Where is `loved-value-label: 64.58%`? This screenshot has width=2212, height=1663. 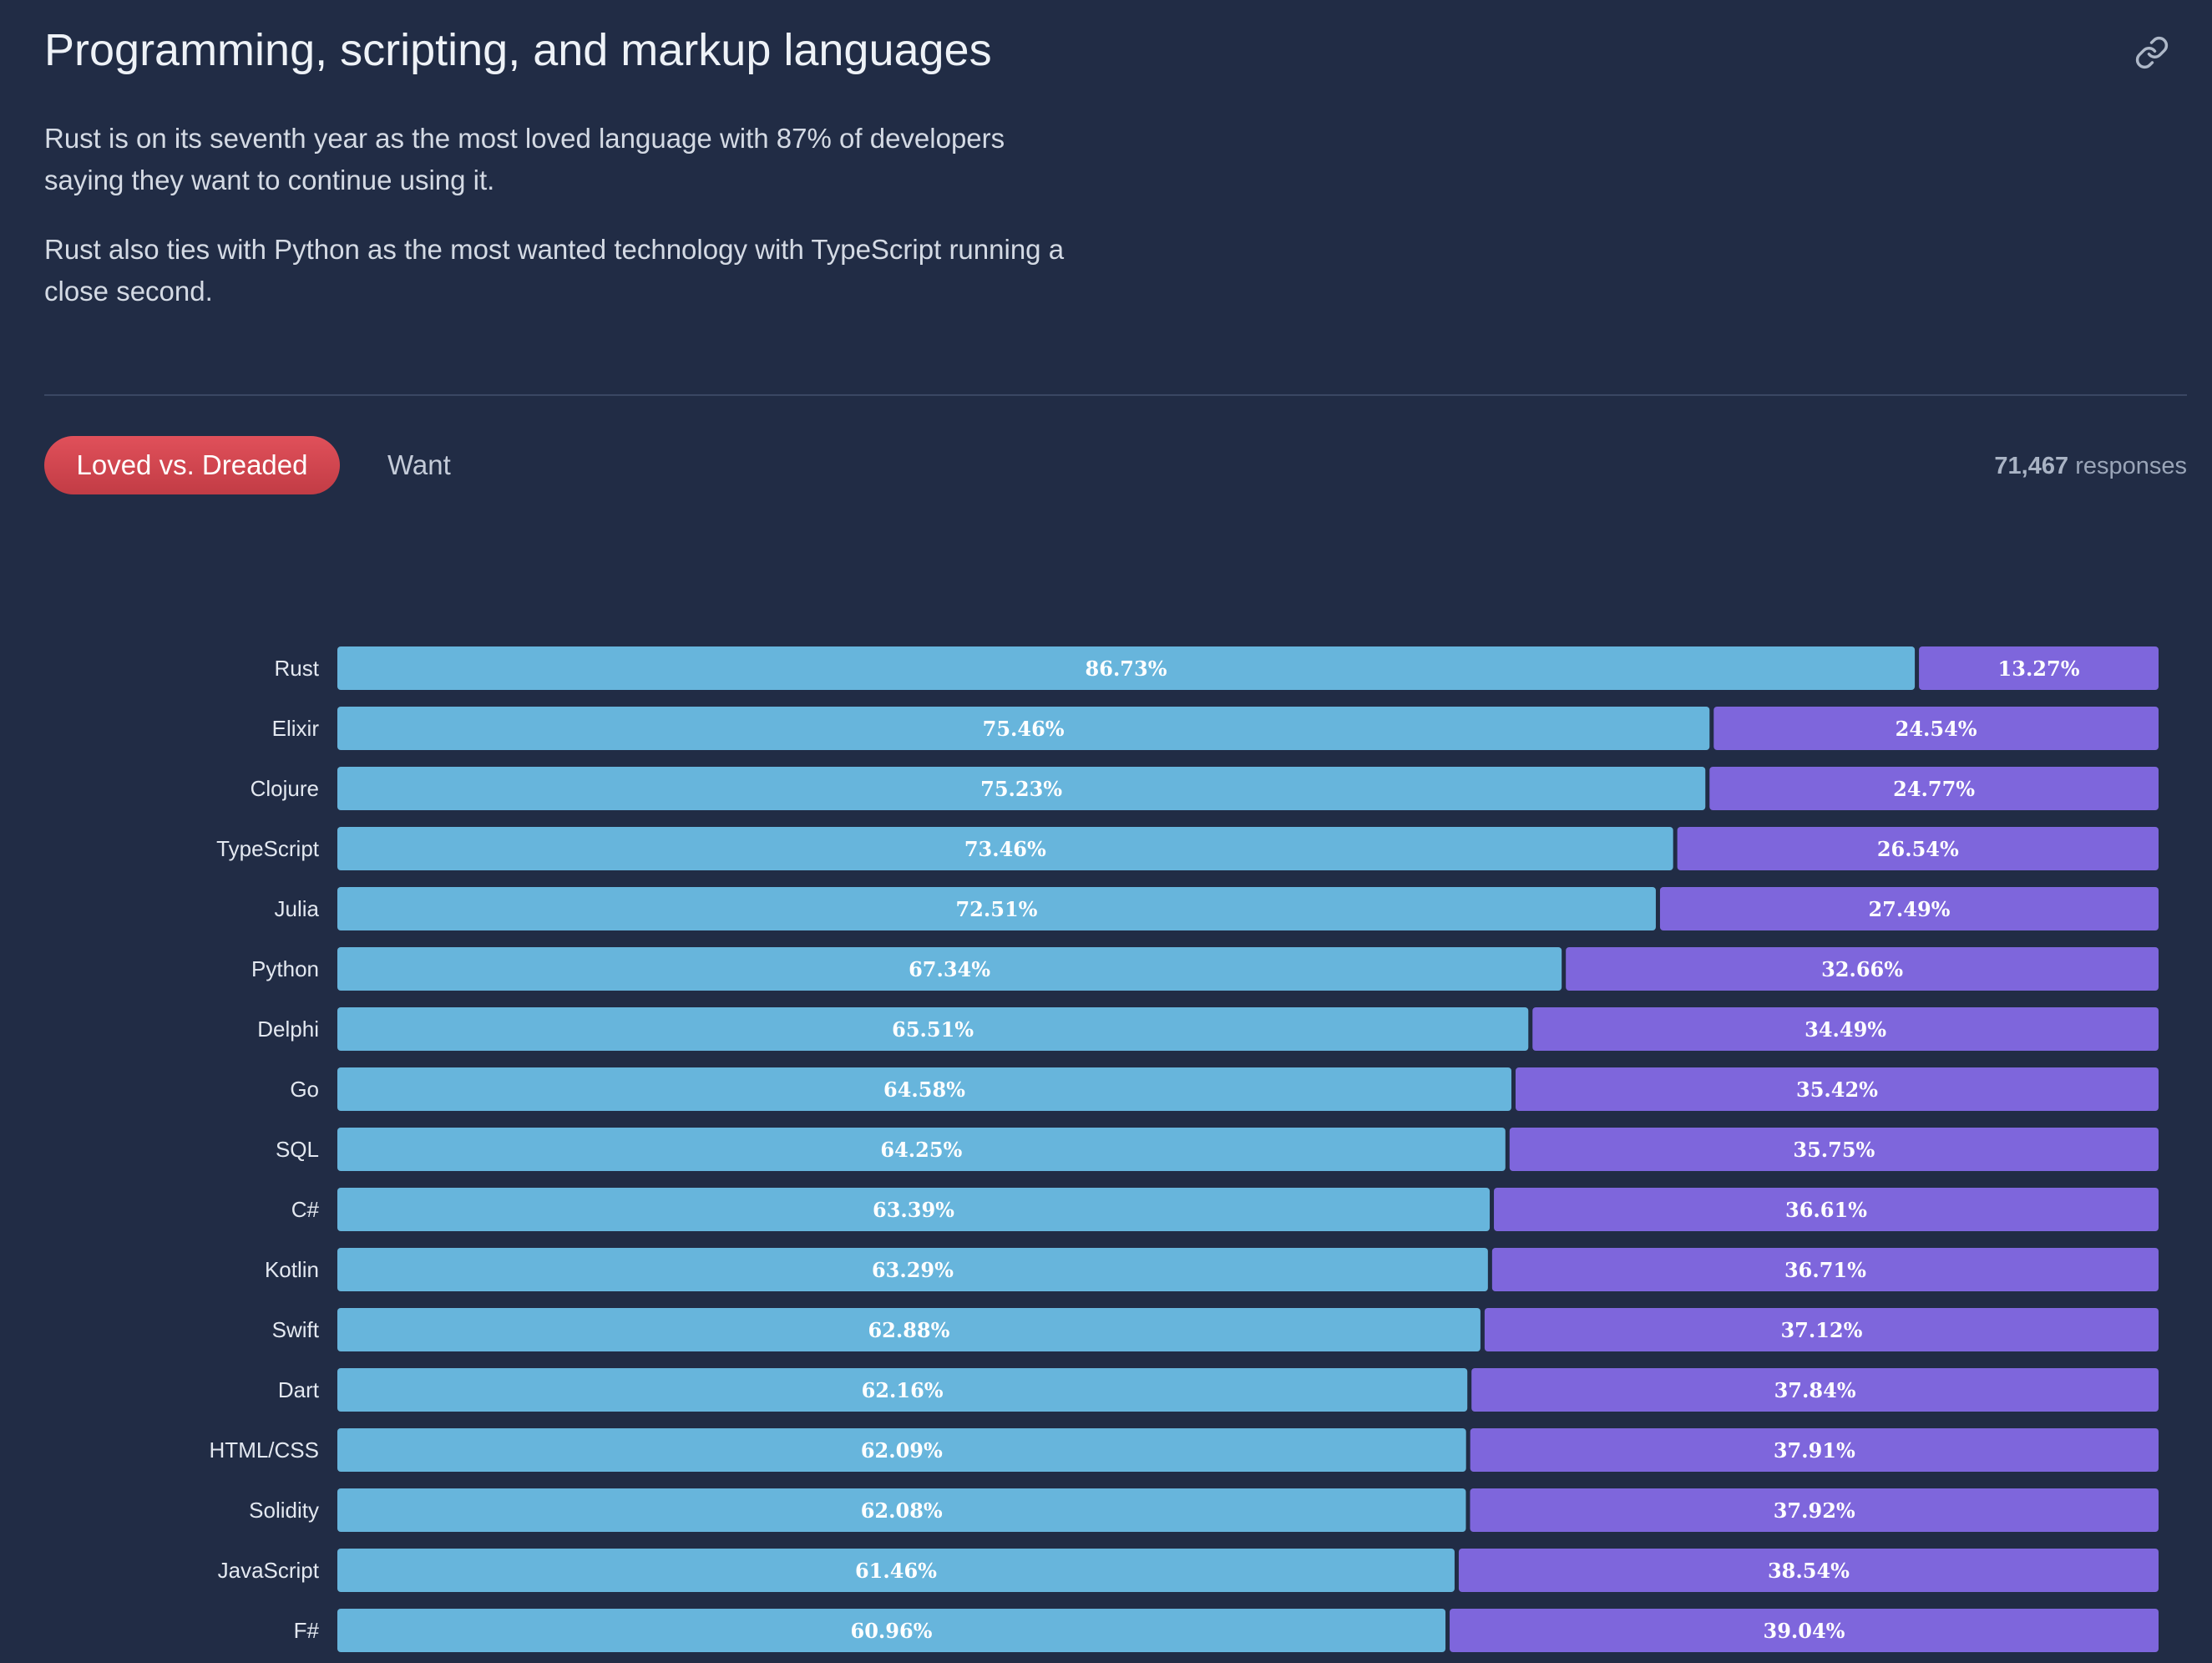
loved-value-label: 64.58% is located at coordinates (924, 1089).